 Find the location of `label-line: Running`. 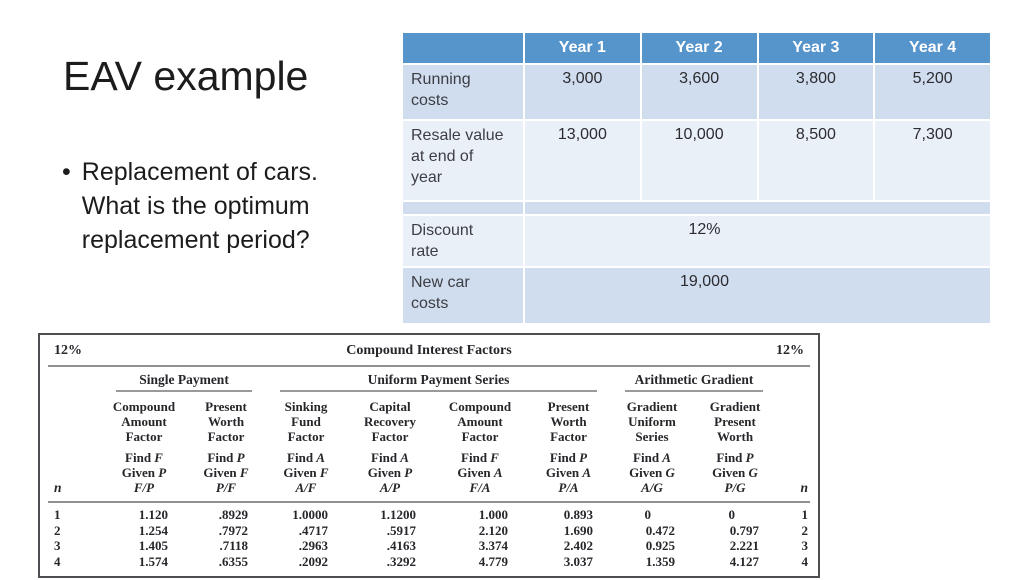

label-line: Running is located at coordinates (441, 79).